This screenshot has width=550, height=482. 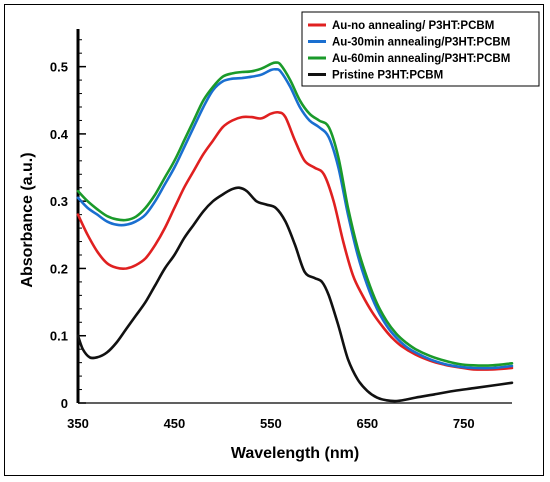 I want to click on legend-label-2: Au-30min annealing/P3HT:PCBM, so click(x=421, y=43).